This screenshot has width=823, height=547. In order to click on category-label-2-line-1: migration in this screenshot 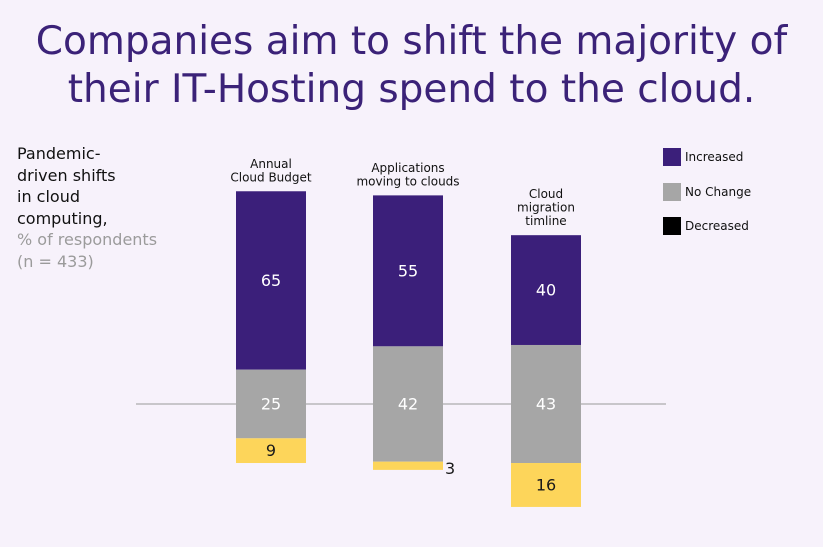, I will do `click(546, 208)`.